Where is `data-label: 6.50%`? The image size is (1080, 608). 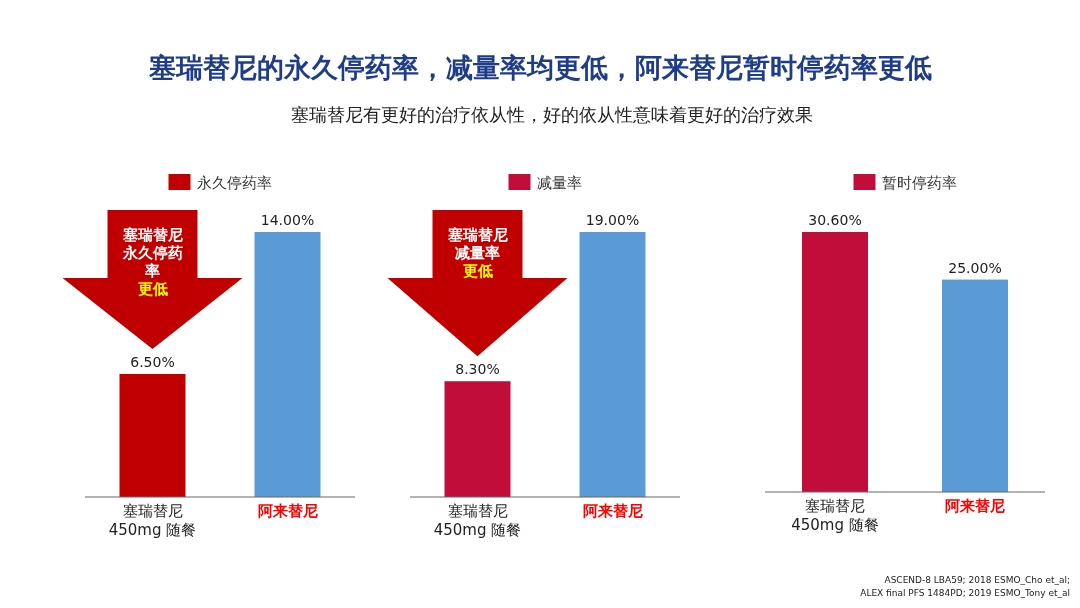
data-label: 6.50% is located at coordinates (152, 361).